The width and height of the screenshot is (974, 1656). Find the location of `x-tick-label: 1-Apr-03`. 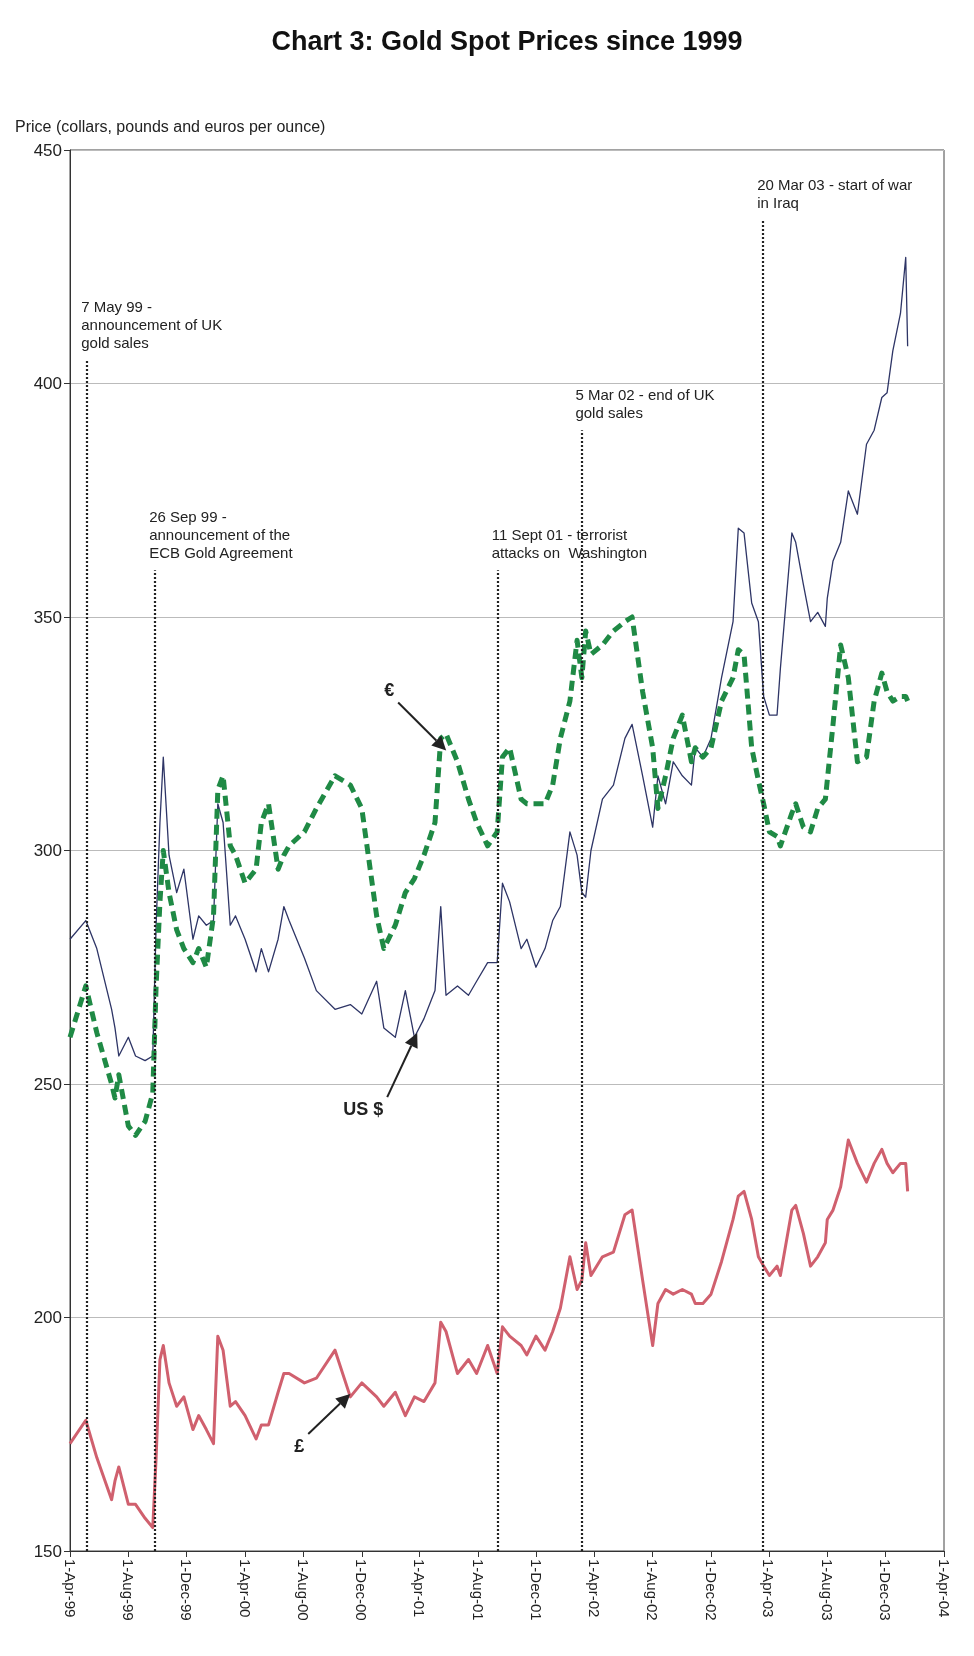

x-tick-label: 1-Apr-03 is located at coordinates (769, 1588).